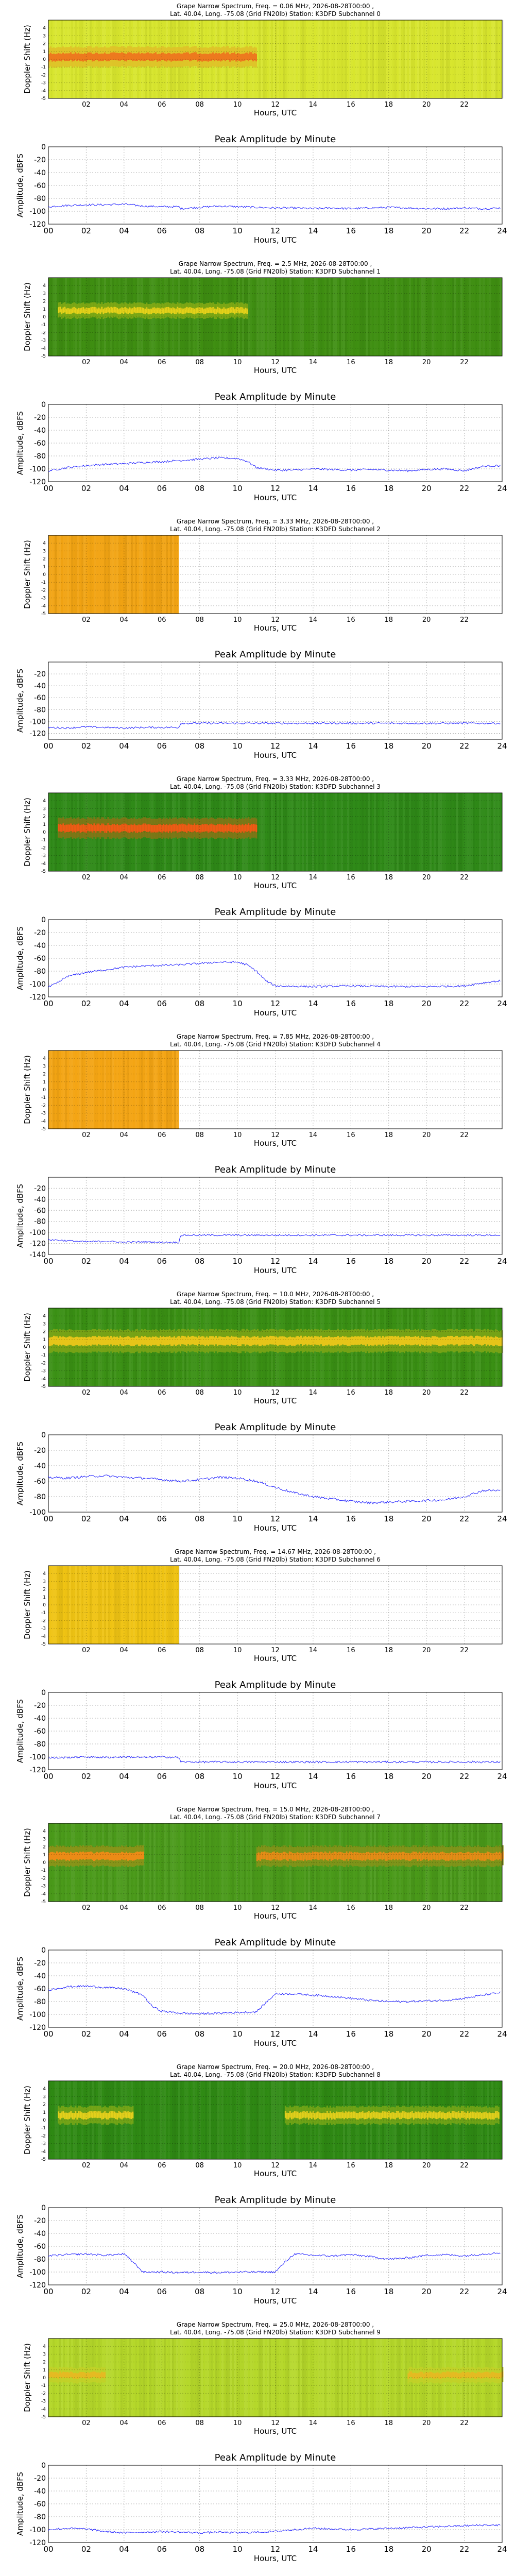 This screenshot has height=2576, width=515. Describe the element at coordinates (44, 147) in the screenshot. I see `y-tick-label: 0` at that location.